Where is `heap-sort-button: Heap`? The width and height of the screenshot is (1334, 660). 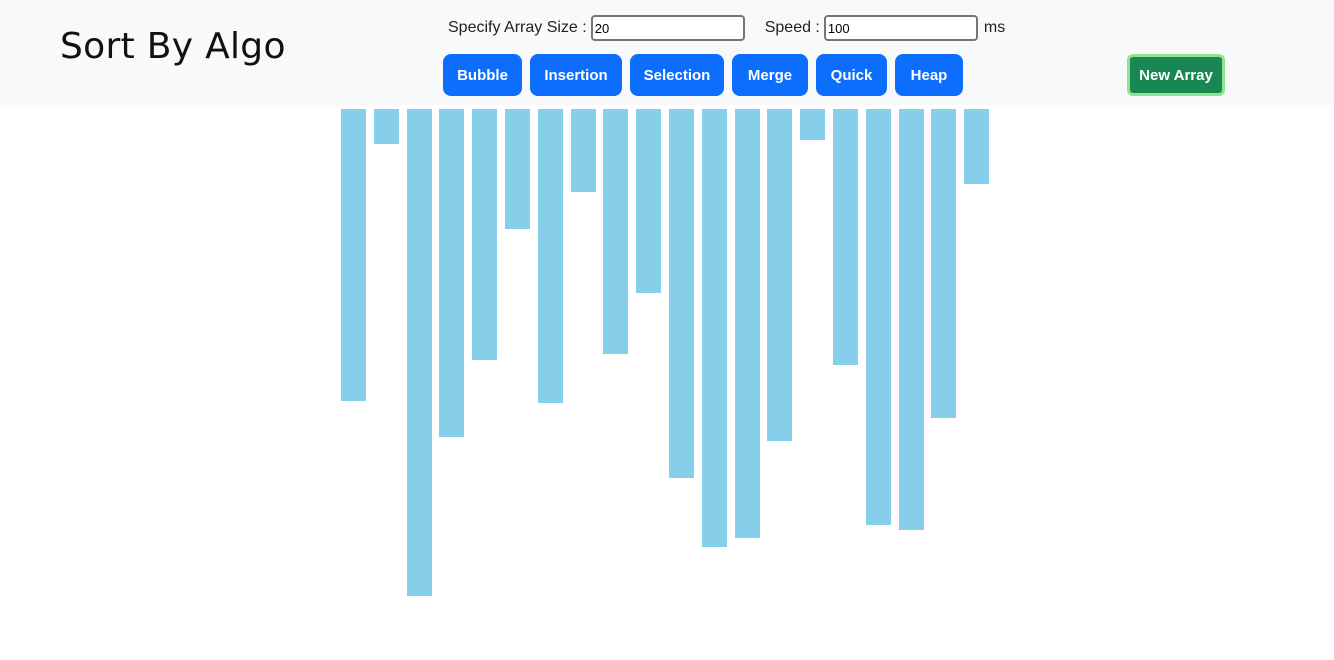 heap-sort-button: Heap is located at coordinates (929, 75).